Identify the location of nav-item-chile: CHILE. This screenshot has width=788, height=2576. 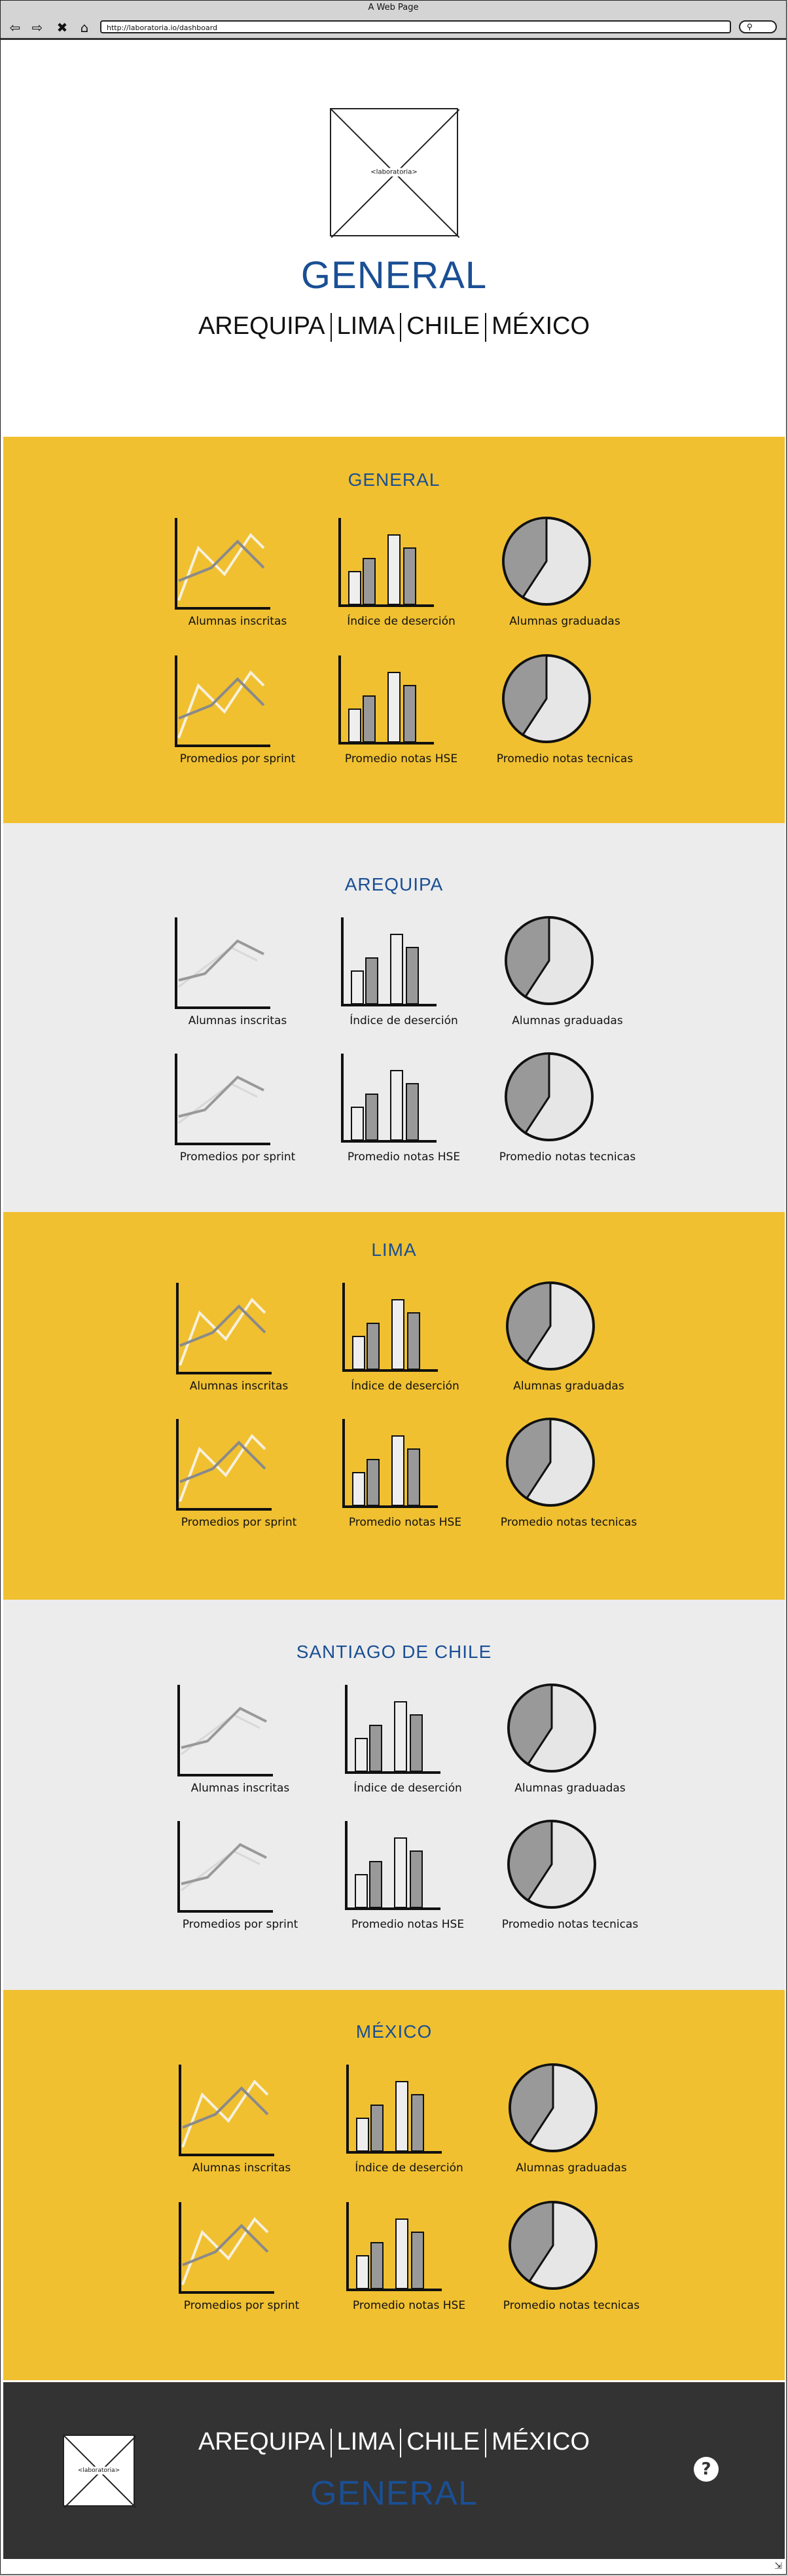
(443, 326).